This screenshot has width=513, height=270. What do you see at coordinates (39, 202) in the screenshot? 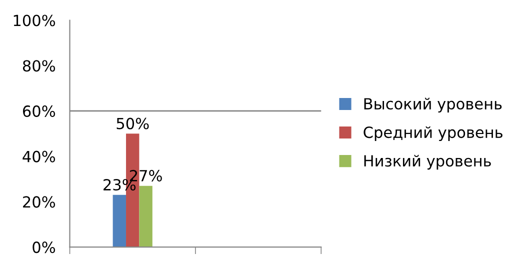
I see `y-tick-label: 20%` at bounding box center [39, 202].